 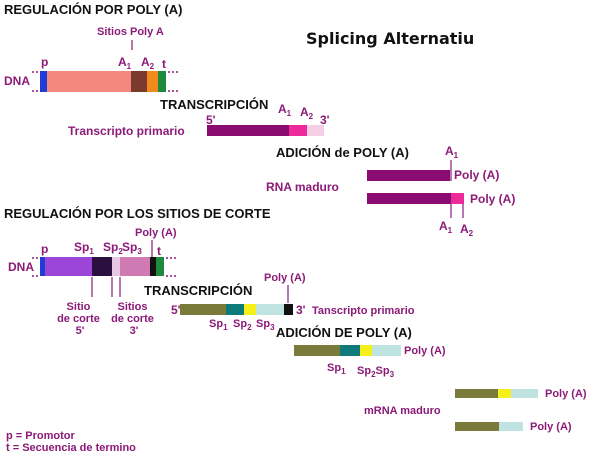 What do you see at coordinates (366, 350) in the screenshot?
I see `add2-sp2-region` at bounding box center [366, 350].